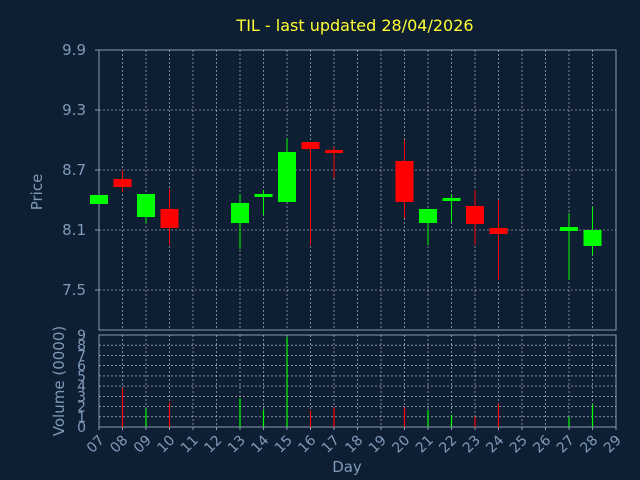  What do you see at coordinates (81, 428) in the screenshot?
I see `volume-tick-label: 0` at bounding box center [81, 428].